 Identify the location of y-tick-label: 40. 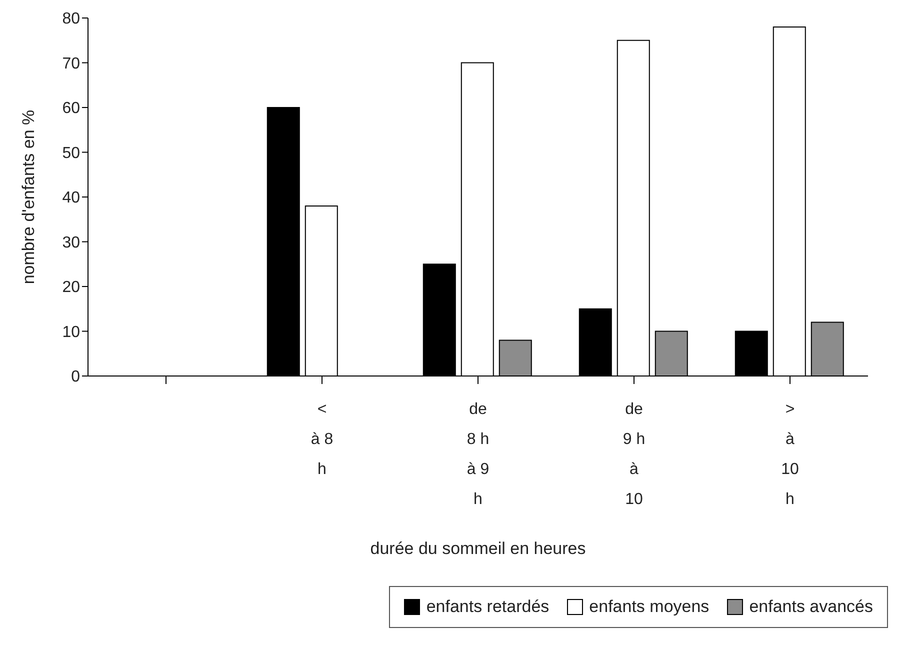
(71, 198).